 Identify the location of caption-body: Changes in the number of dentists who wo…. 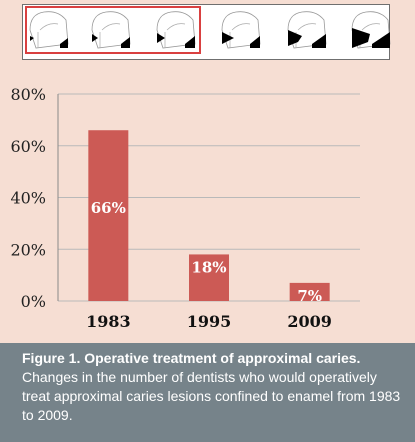
(211, 396).